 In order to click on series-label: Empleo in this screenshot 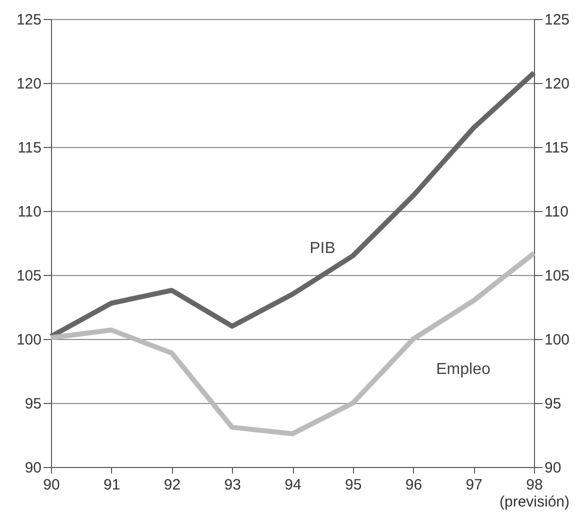, I will do `click(463, 369)`.